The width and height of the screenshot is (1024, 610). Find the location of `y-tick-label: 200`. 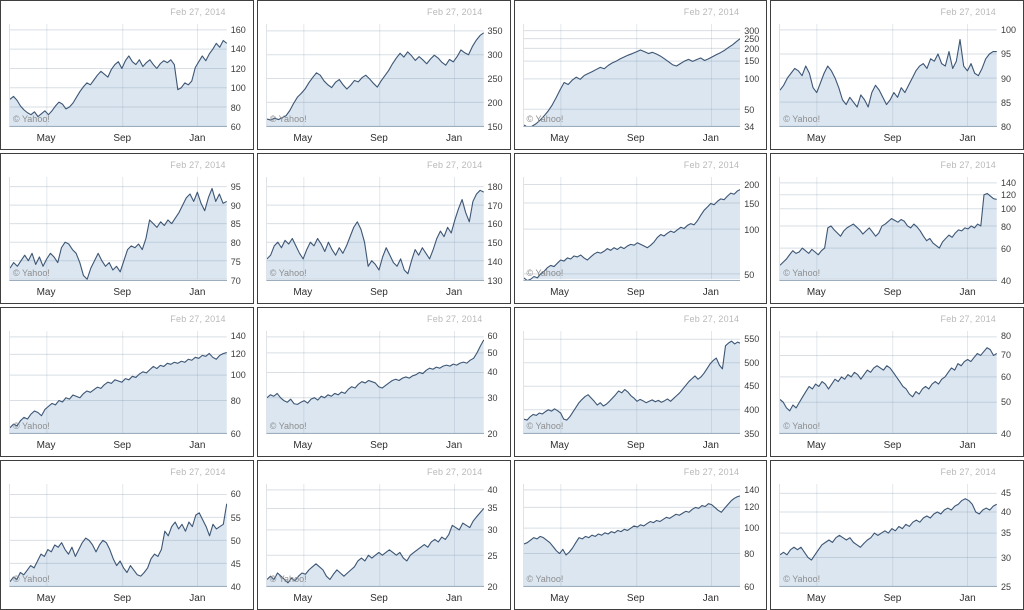

y-tick-label: 200 is located at coordinates (752, 48).